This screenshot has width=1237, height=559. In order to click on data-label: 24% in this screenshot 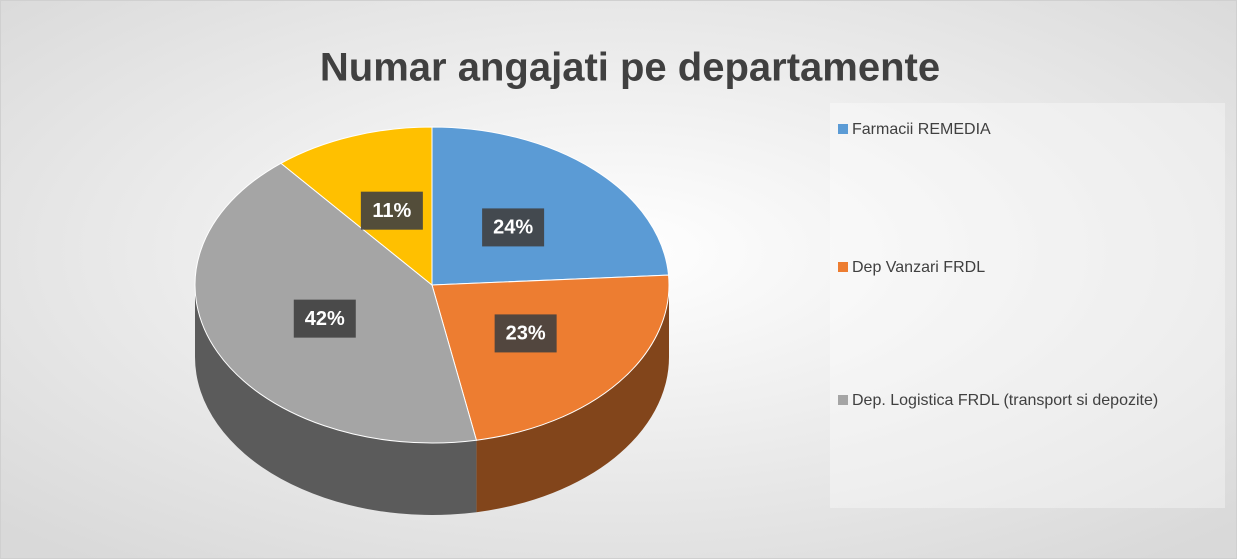, I will do `click(513, 228)`.